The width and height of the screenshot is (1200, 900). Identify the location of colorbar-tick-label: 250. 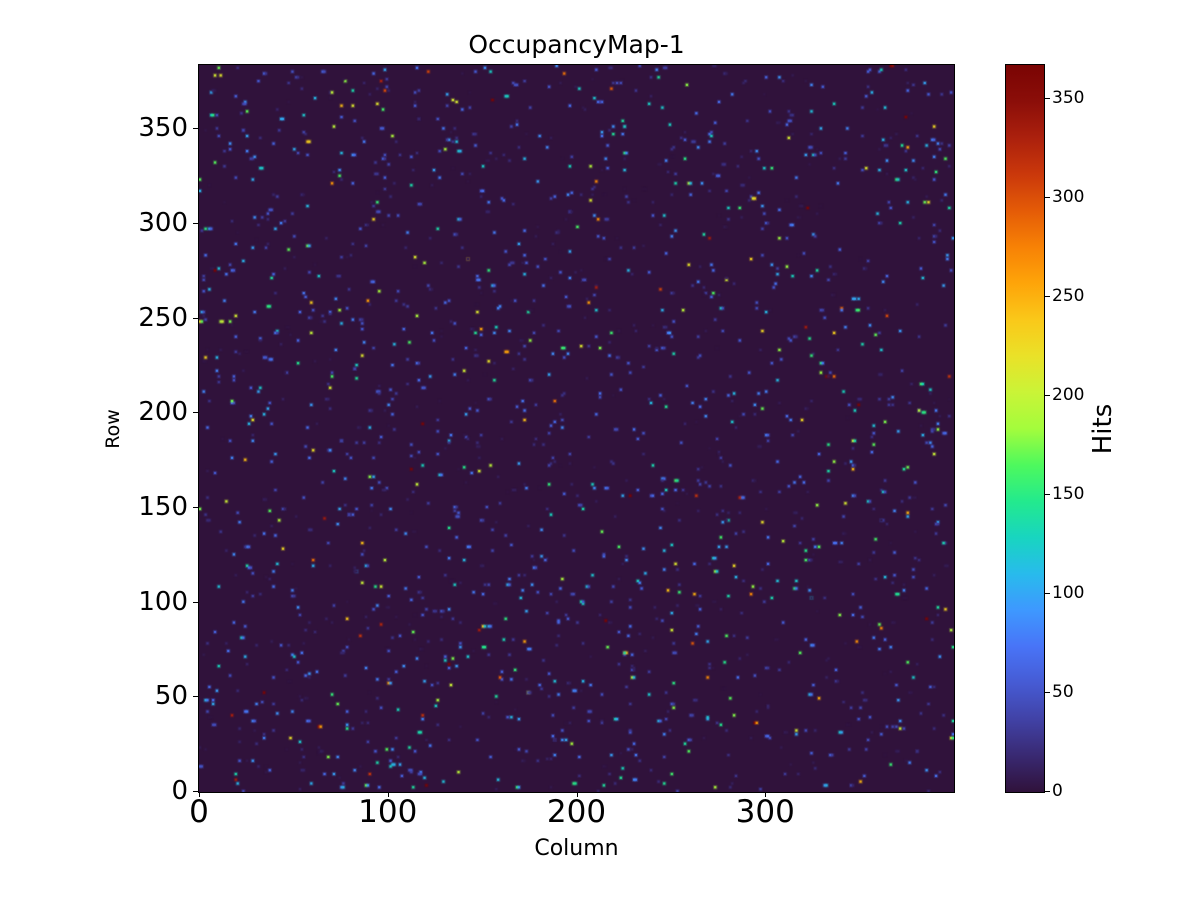
(1068, 295).